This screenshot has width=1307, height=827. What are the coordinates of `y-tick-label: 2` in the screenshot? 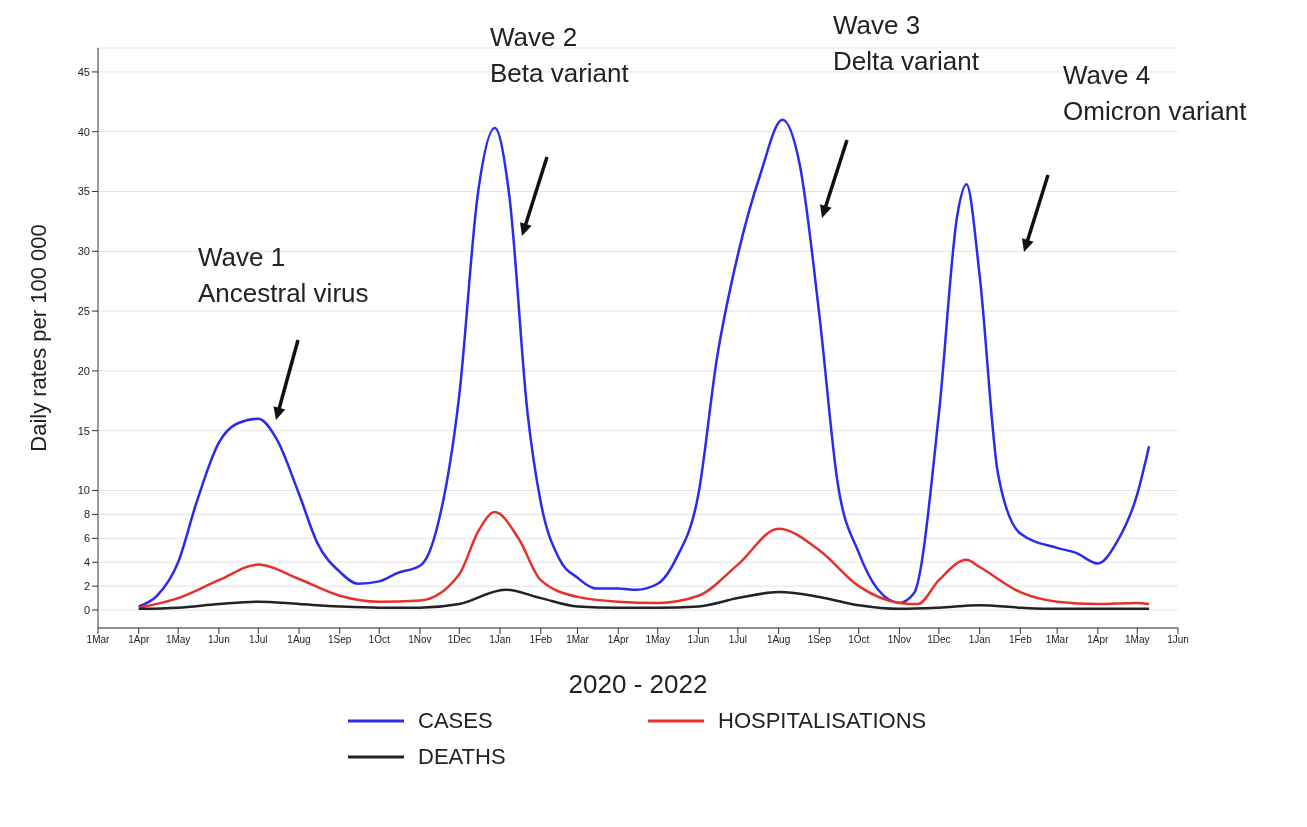 It's located at (86, 586).